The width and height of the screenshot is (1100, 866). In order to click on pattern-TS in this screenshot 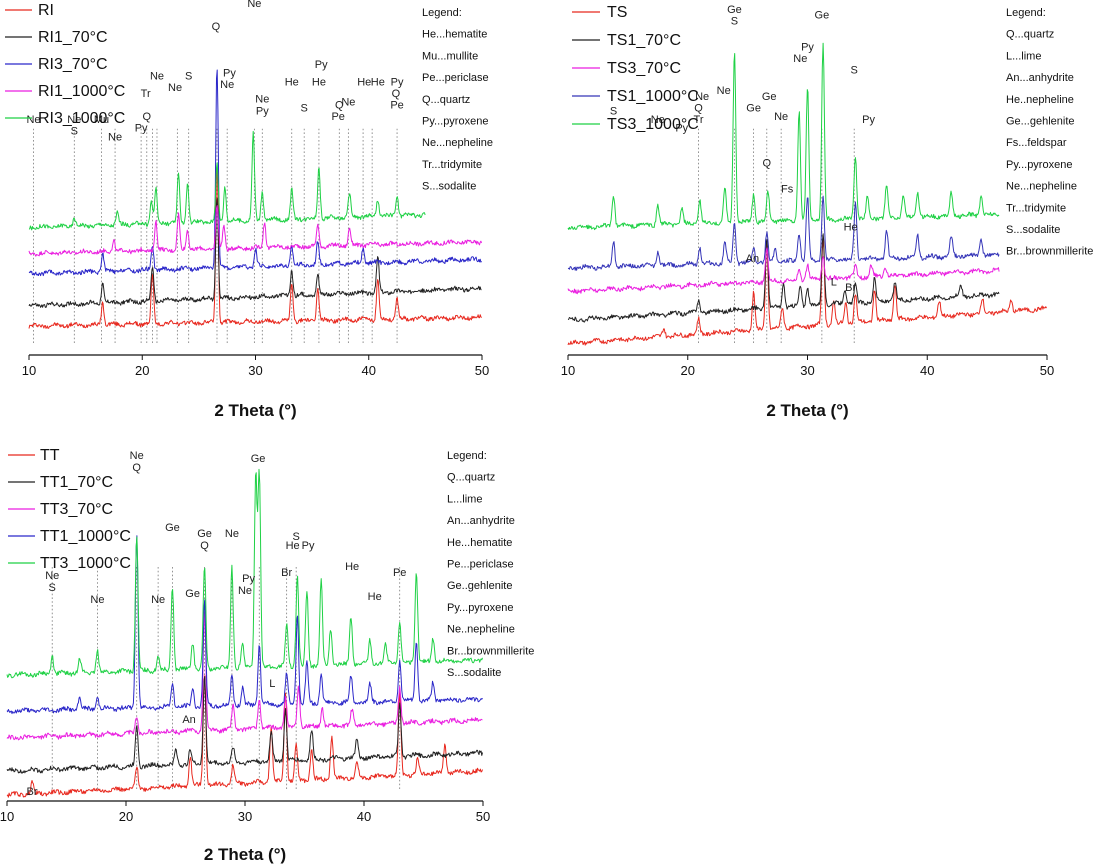, I will do `click(807, 292)`.